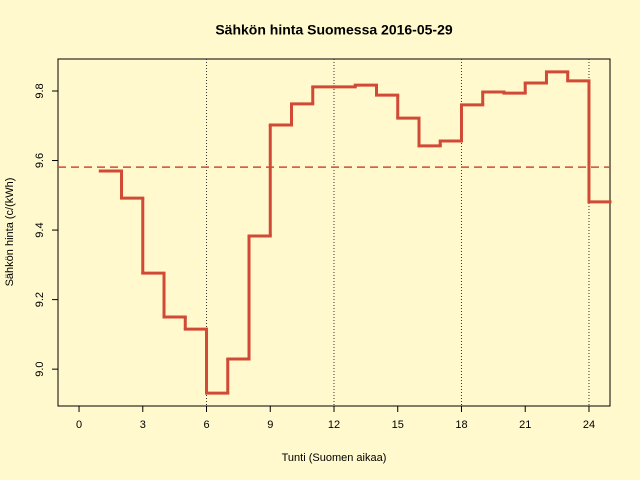 The height and width of the screenshot is (480, 640). Describe the element at coordinates (525, 425) in the screenshot. I see `x-tick-label: 21` at that location.